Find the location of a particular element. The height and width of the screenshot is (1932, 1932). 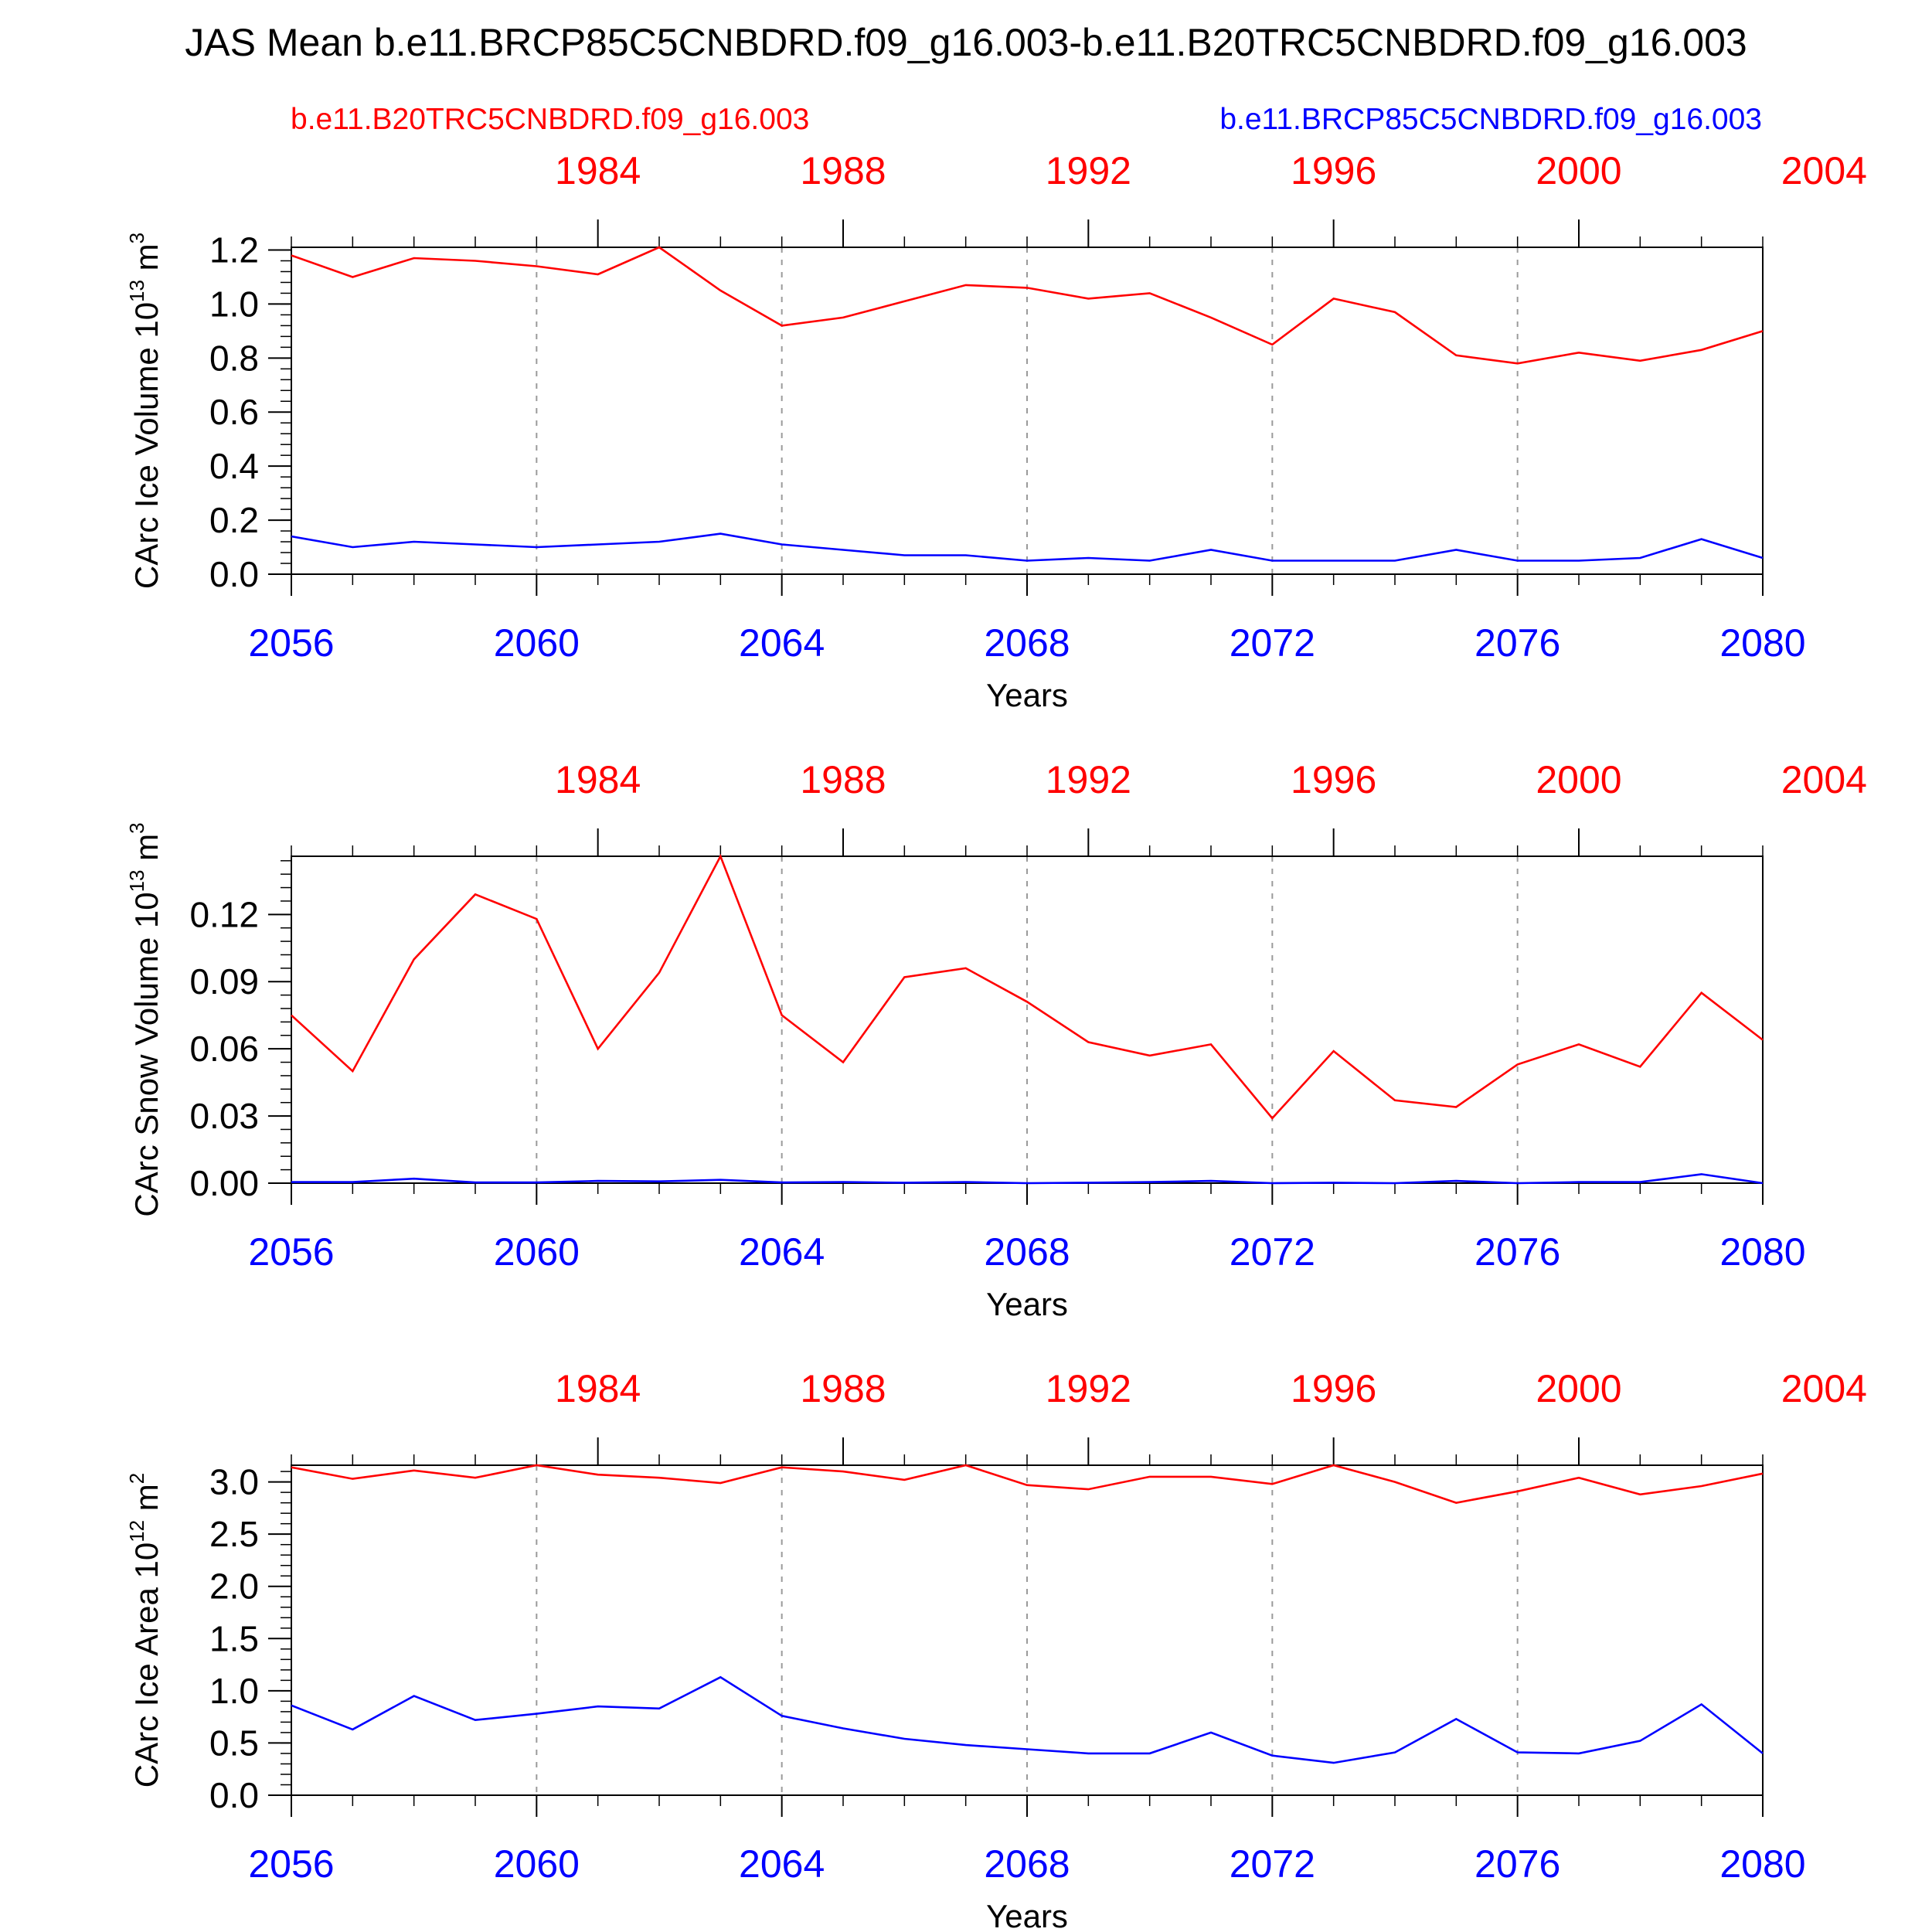

y-tick-label: 0.09 is located at coordinates (224, 982).